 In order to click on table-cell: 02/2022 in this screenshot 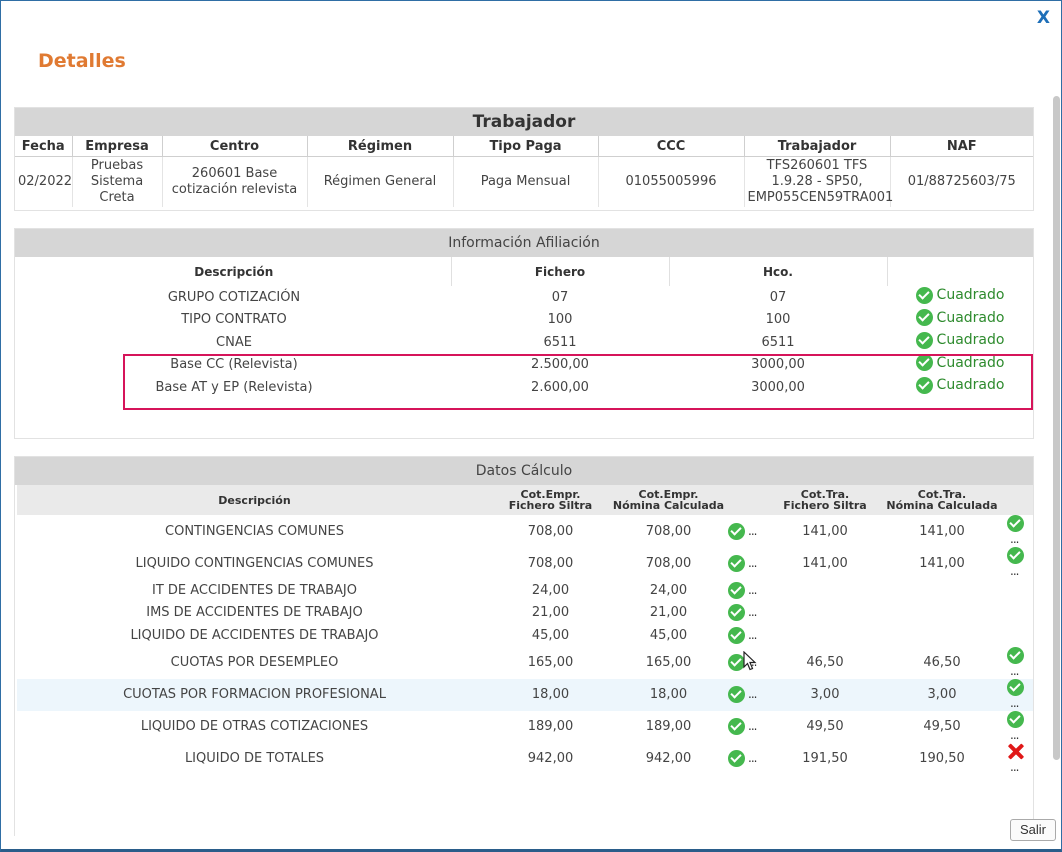, I will do `click(44, 181)`.